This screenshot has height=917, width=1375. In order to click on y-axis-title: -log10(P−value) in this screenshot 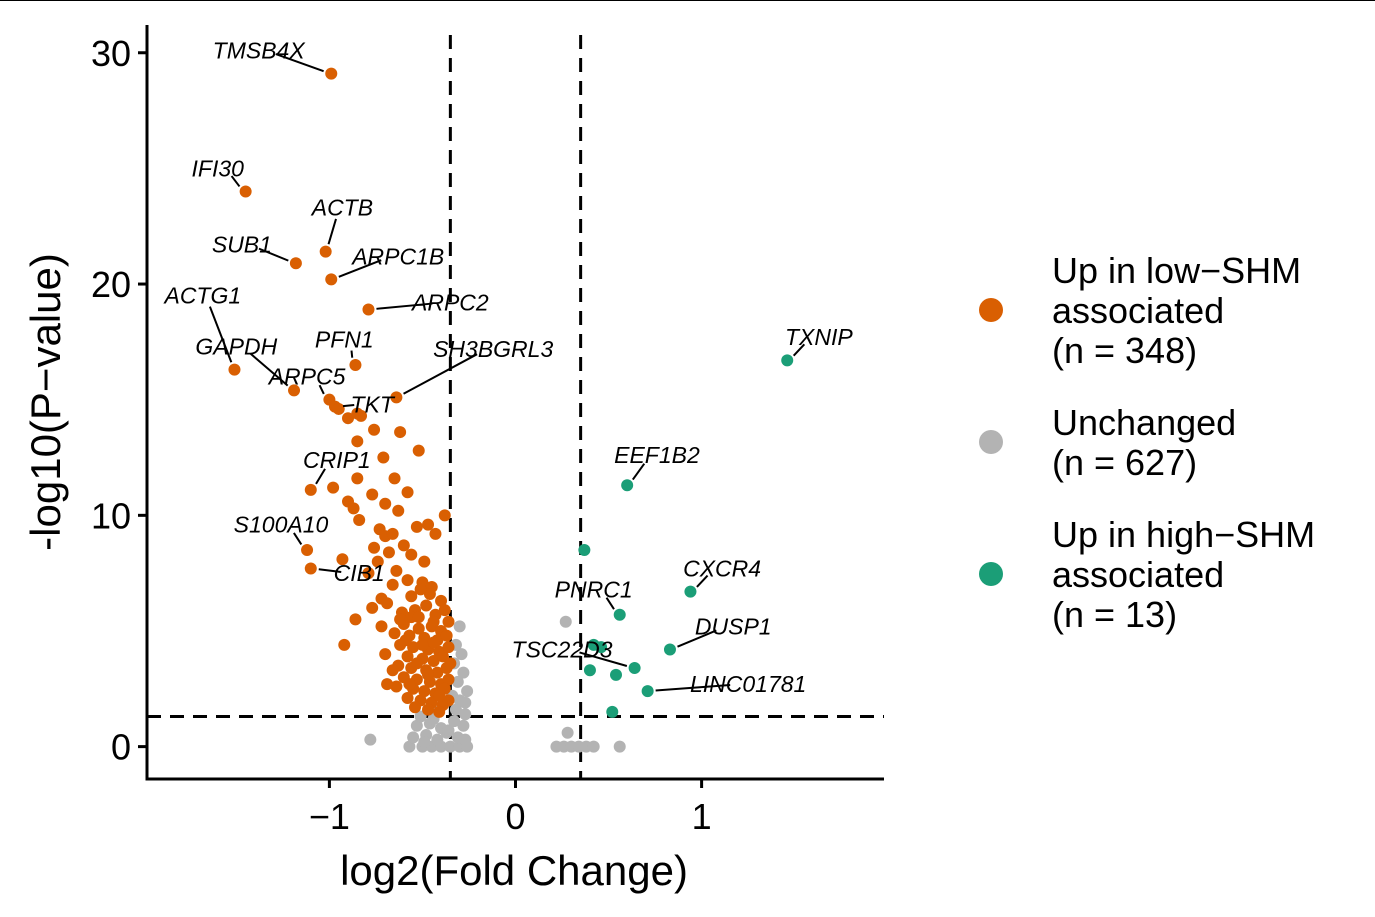, I will do `click(45, 402)`.